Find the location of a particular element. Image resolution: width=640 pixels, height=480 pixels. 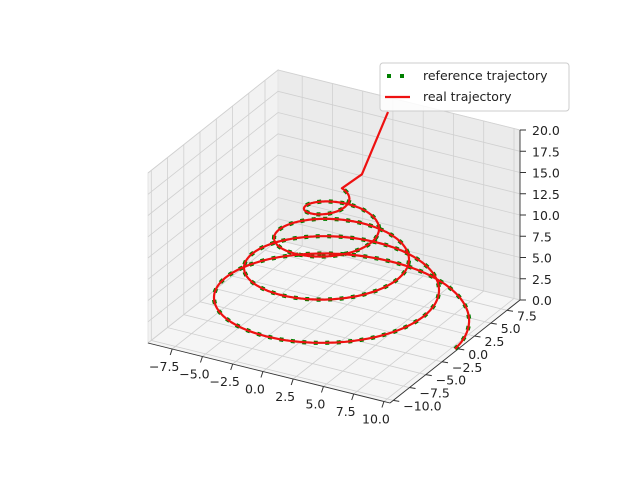

z-tick-label: 17.5 is located at coordinates (546, 151).